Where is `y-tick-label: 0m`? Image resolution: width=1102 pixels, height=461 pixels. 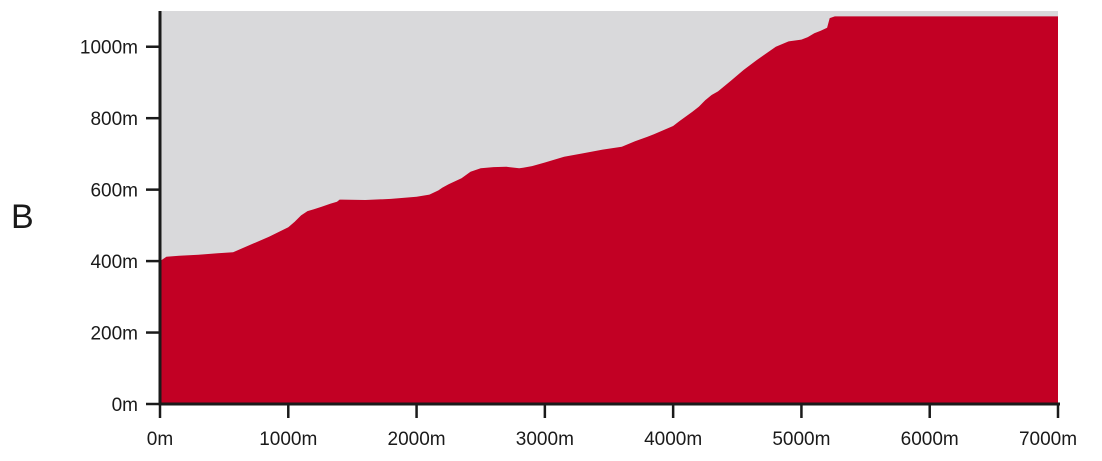 y-tick-label: 0m is located at coordinates (125, 405).